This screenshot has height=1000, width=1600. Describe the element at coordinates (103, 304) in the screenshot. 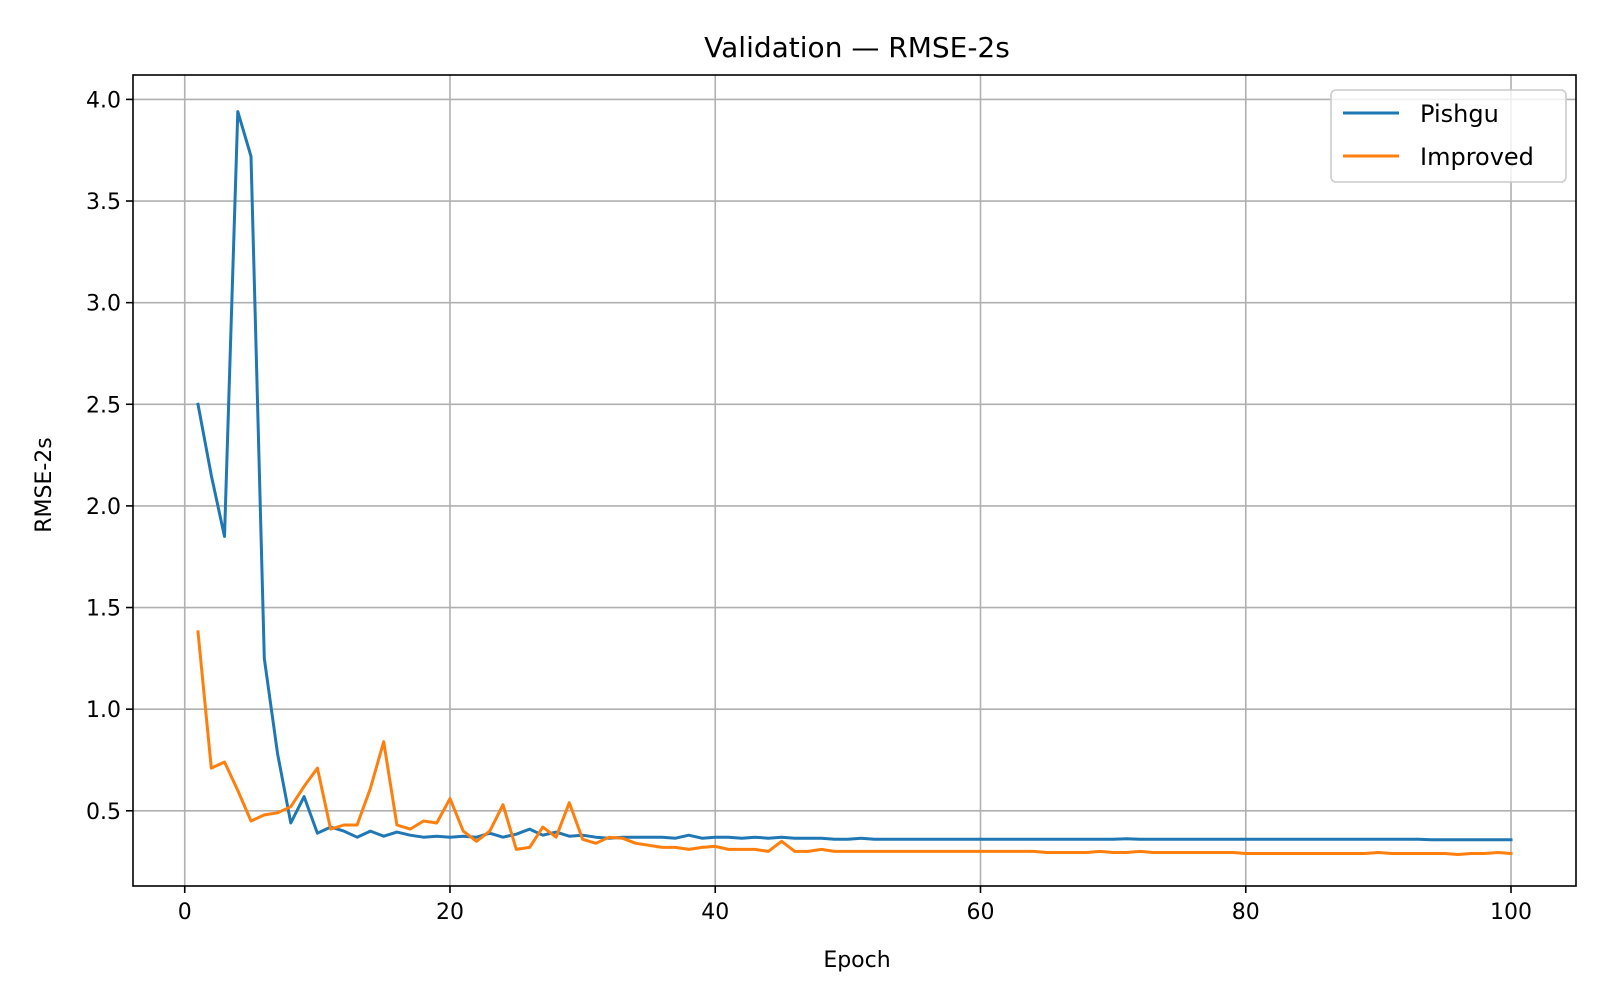

I see `y-tick-label: 3.0` at that location.